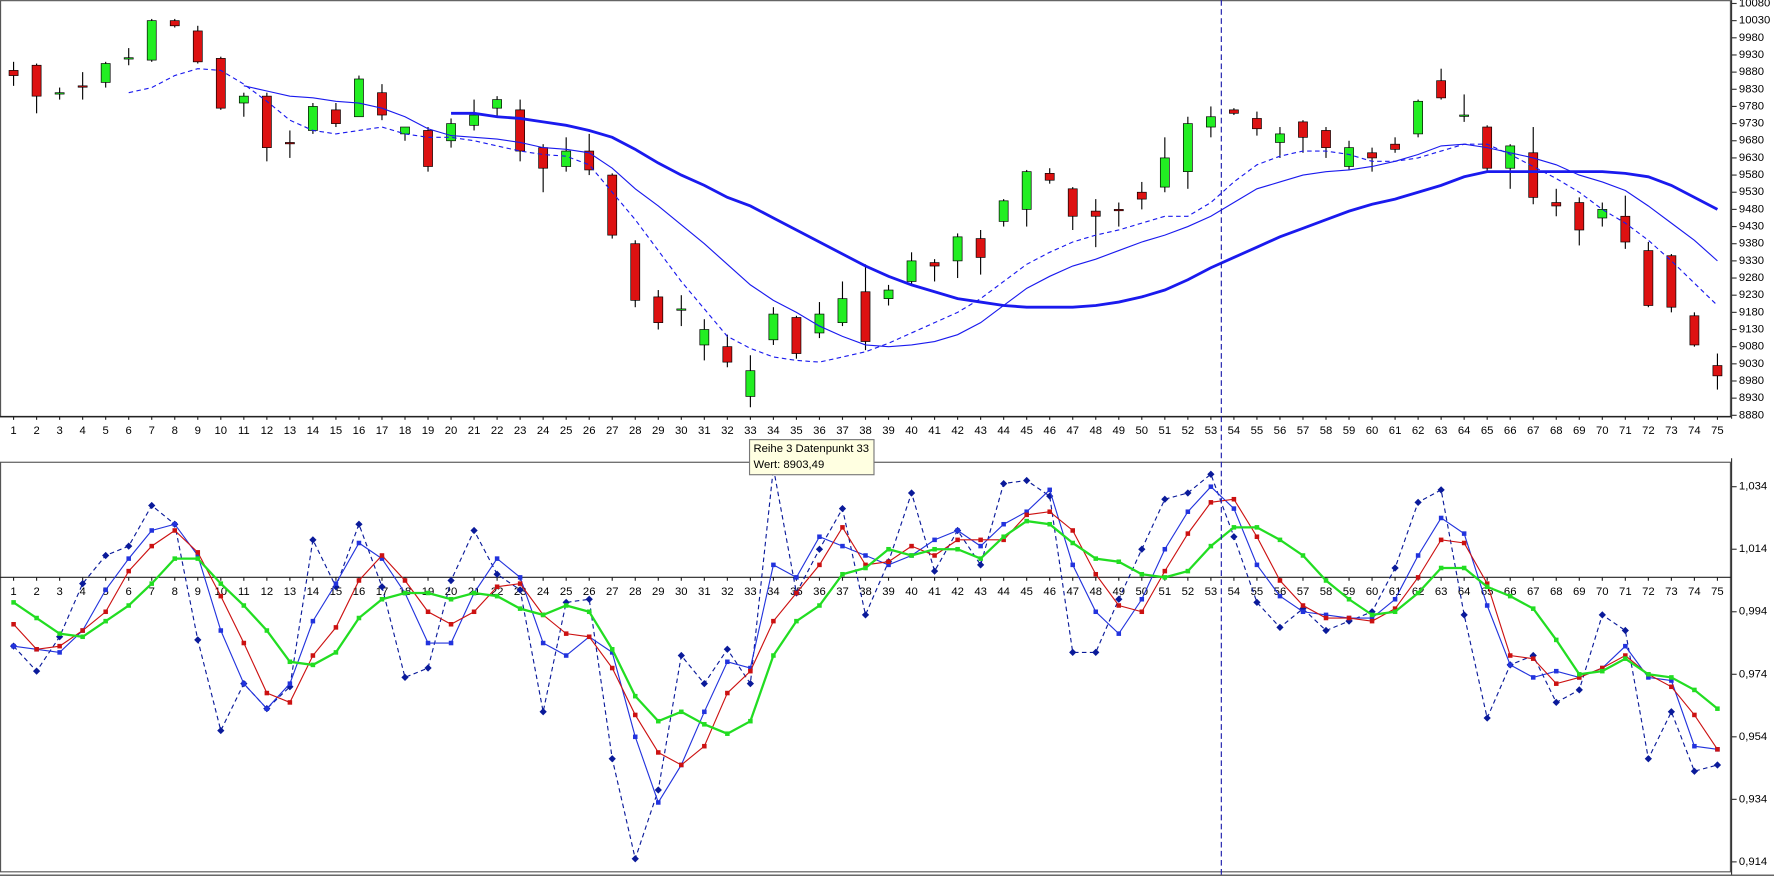  Describe the element at coordinates (589, 592) in the screenshot. I see `x-tick-label: 26` at that location.